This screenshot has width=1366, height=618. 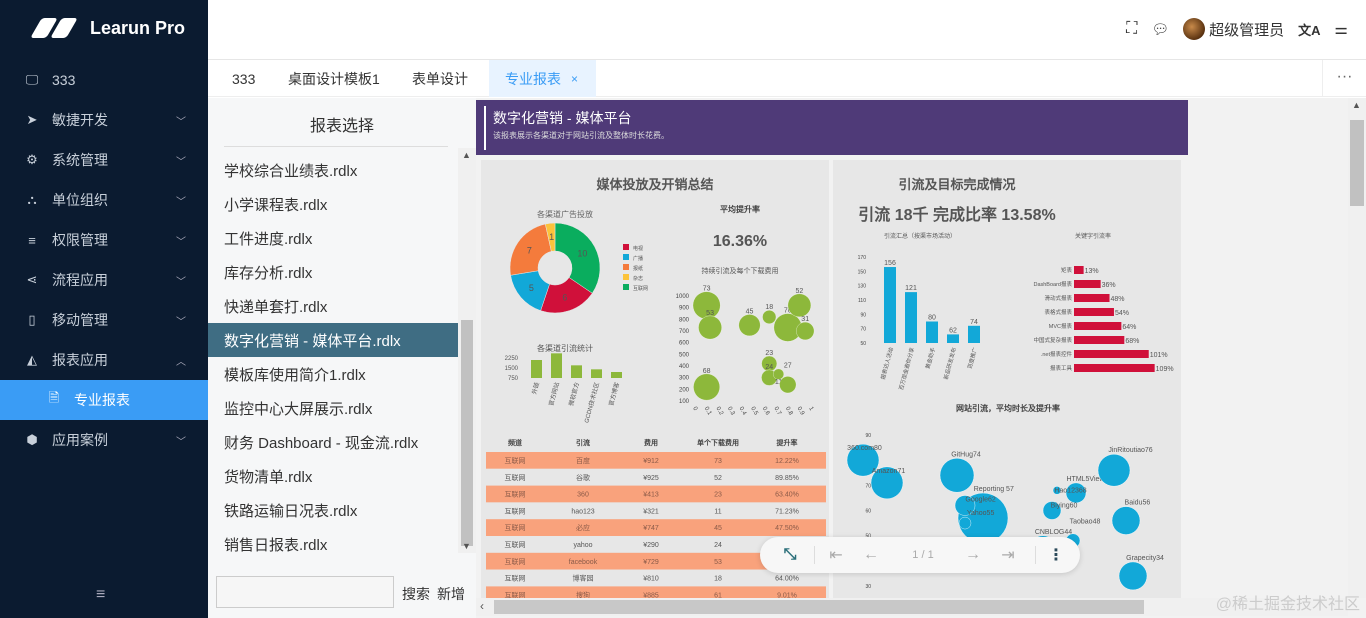 I want to click on viewer-horizontal-scrollbar: ‹, so click(x=912, y=607).